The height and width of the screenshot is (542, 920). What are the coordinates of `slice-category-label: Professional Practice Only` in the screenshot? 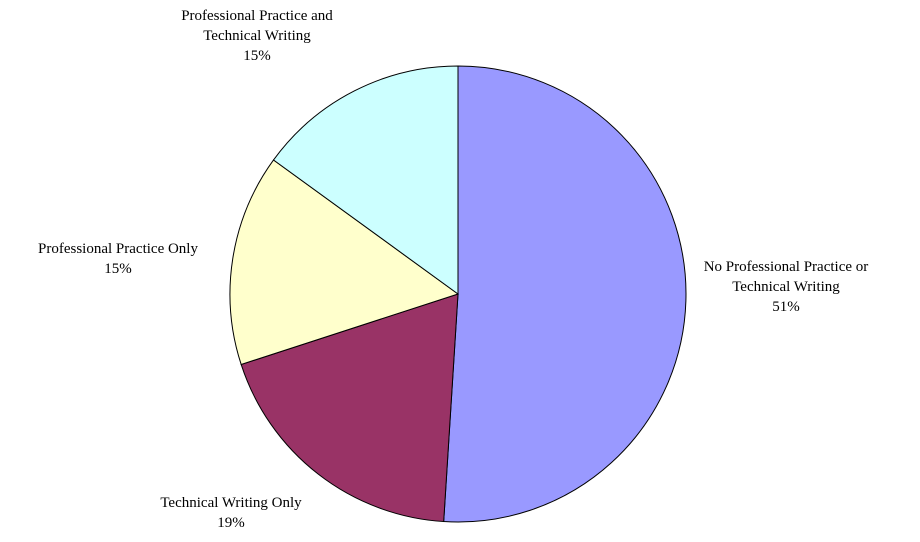 It's located at (118, 249).